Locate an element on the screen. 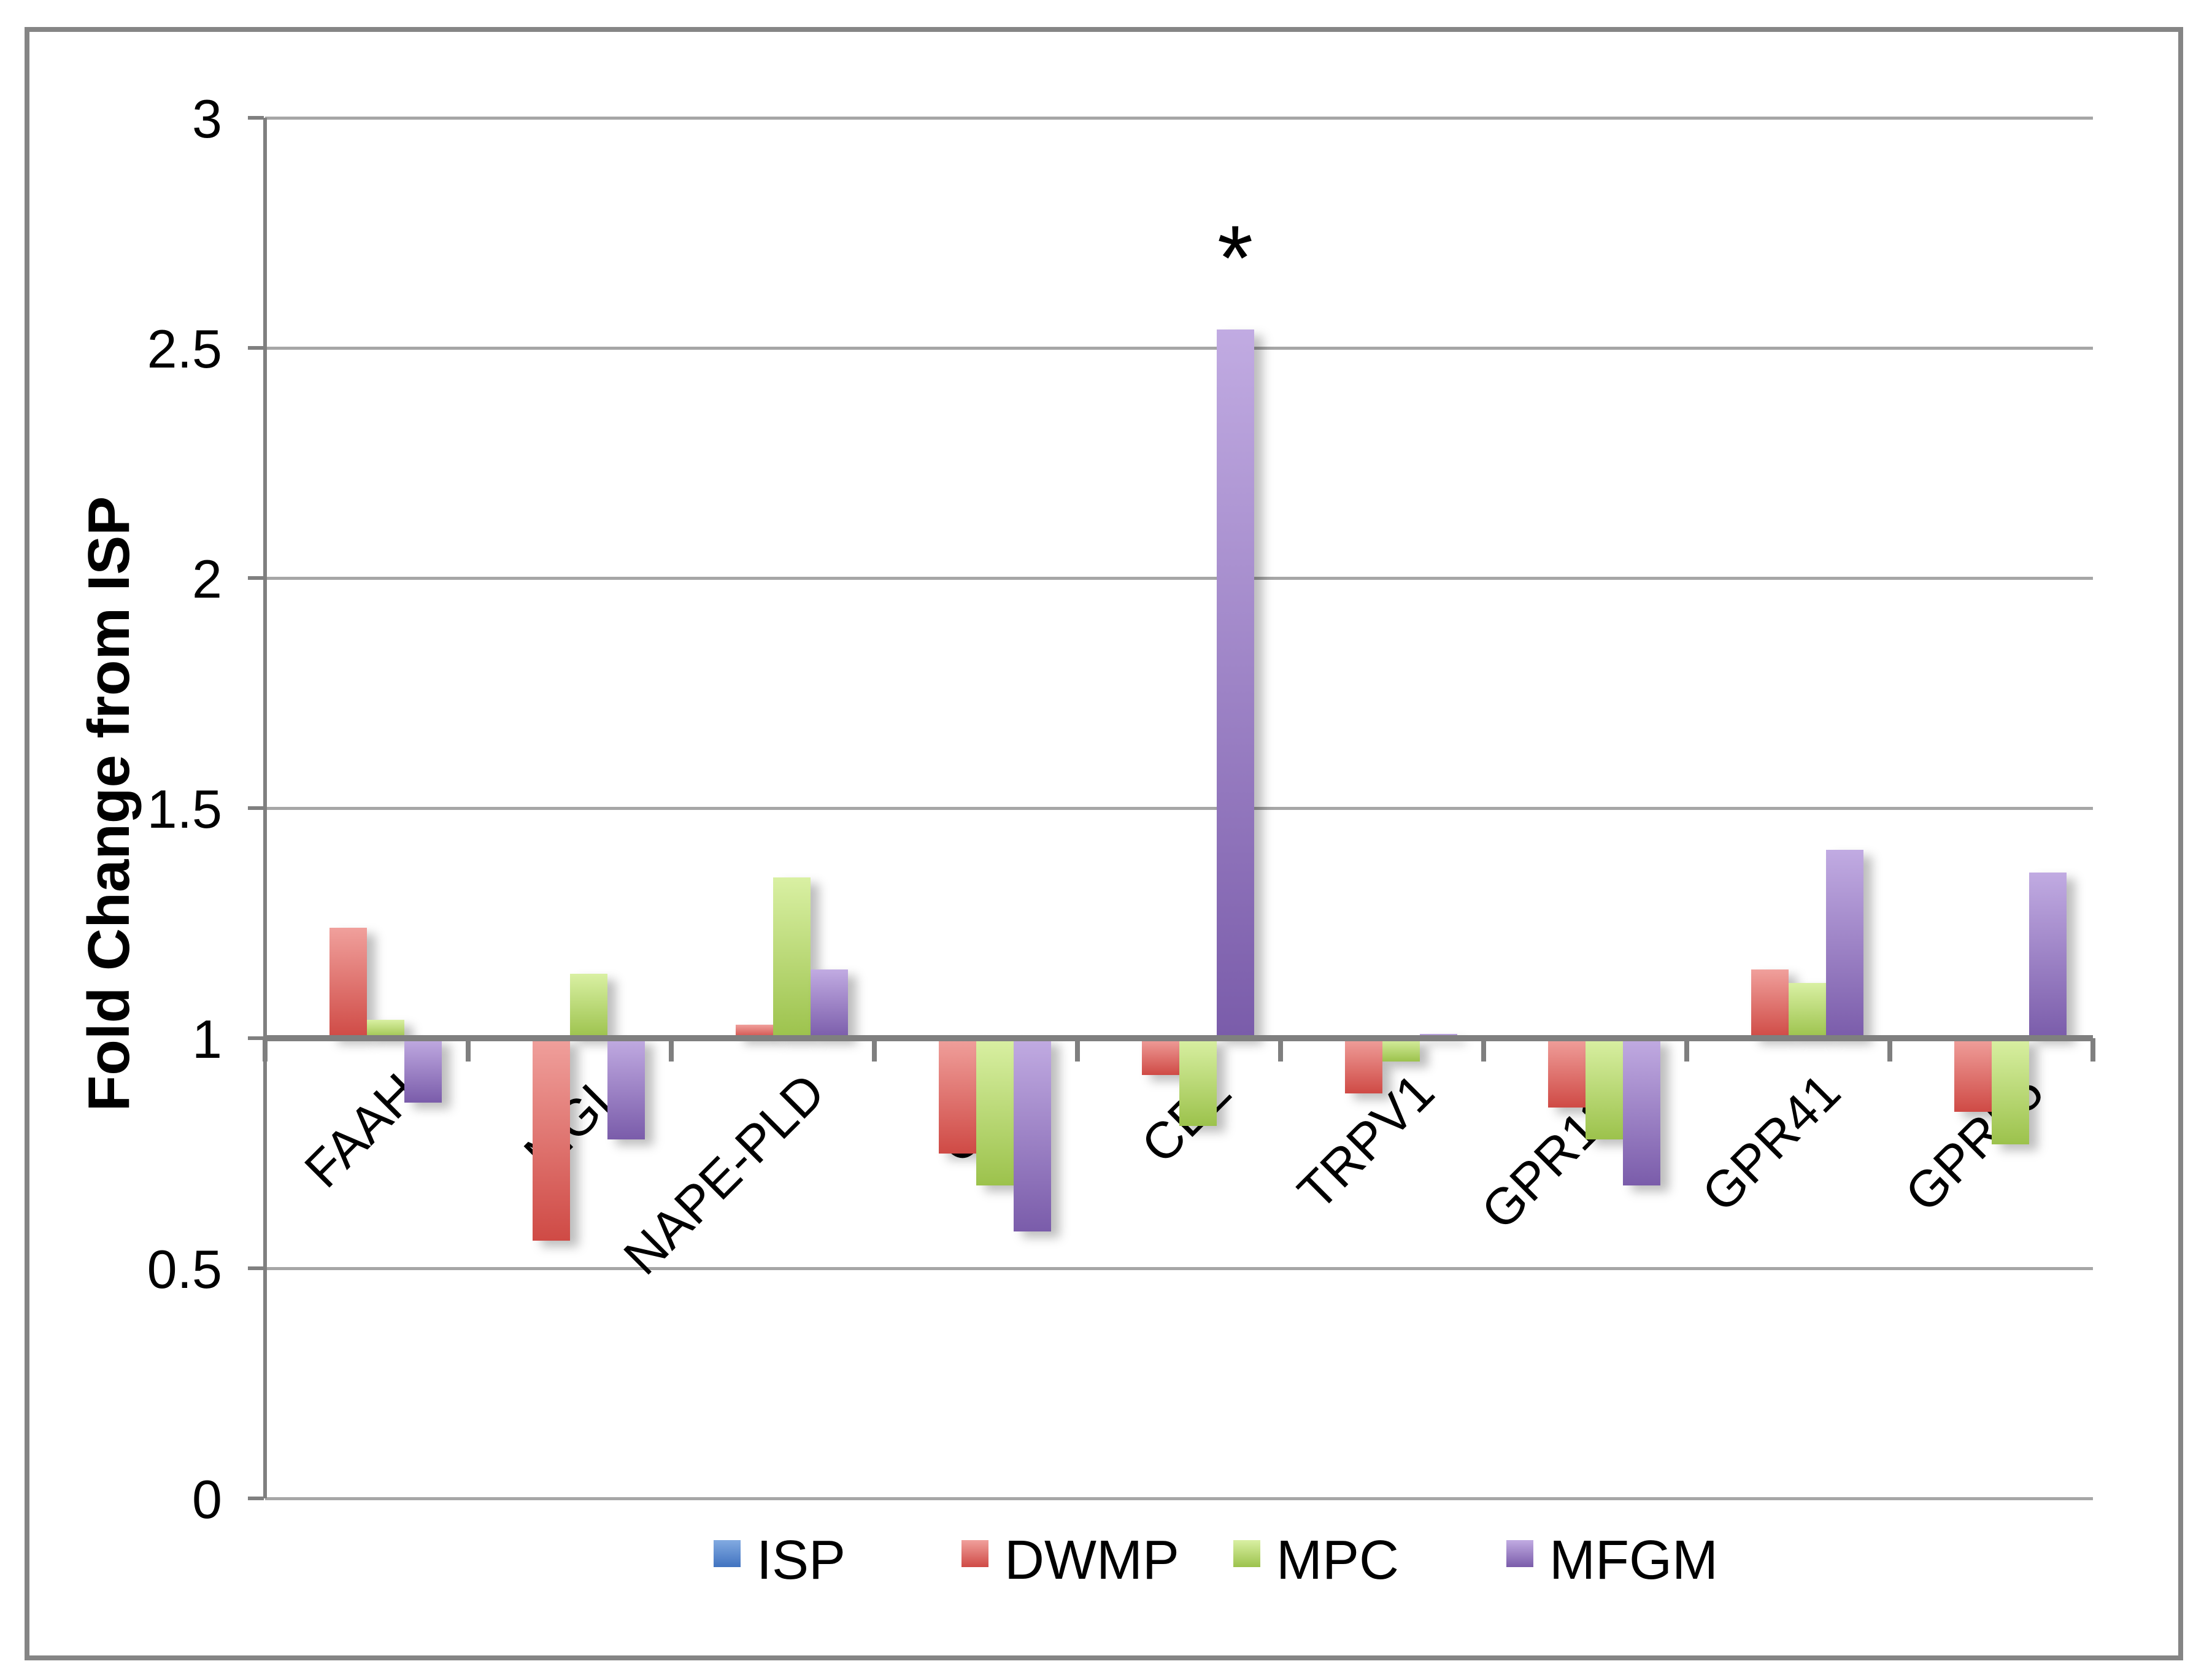  legend-label-MFGM: MFGM is located at coordinates (1634, 1561).